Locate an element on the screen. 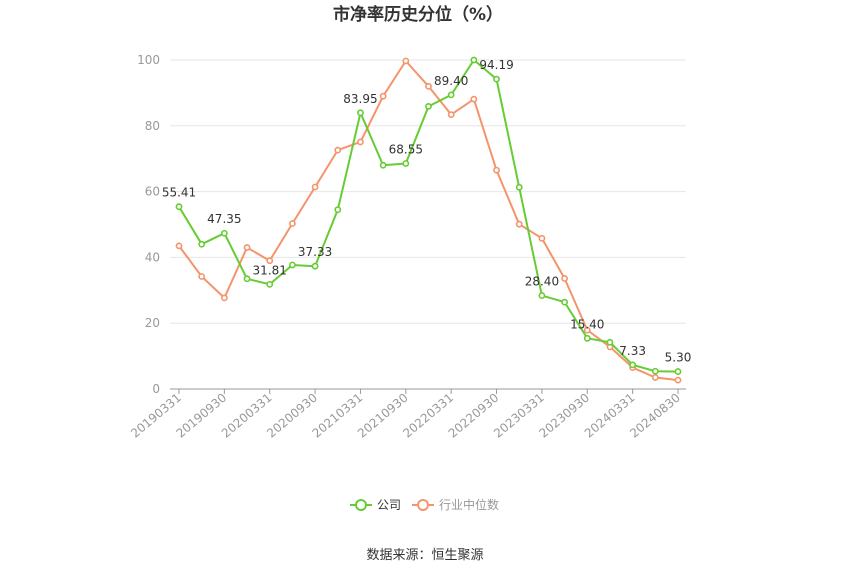  data-label: 94.19 is located at coordinates (496, 65).